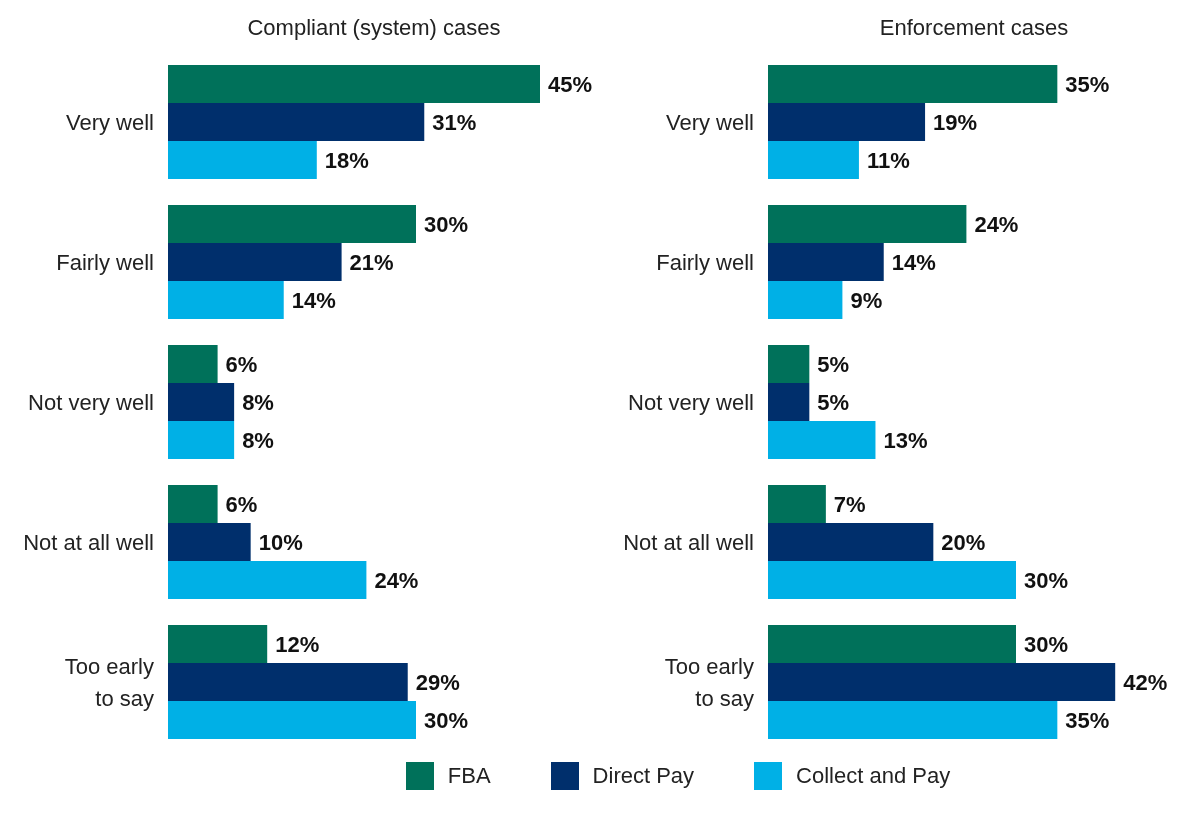  Describe the element at coordinates (643, 776) in the screenshot. I see `legend-label: Direct Pay` at that location.